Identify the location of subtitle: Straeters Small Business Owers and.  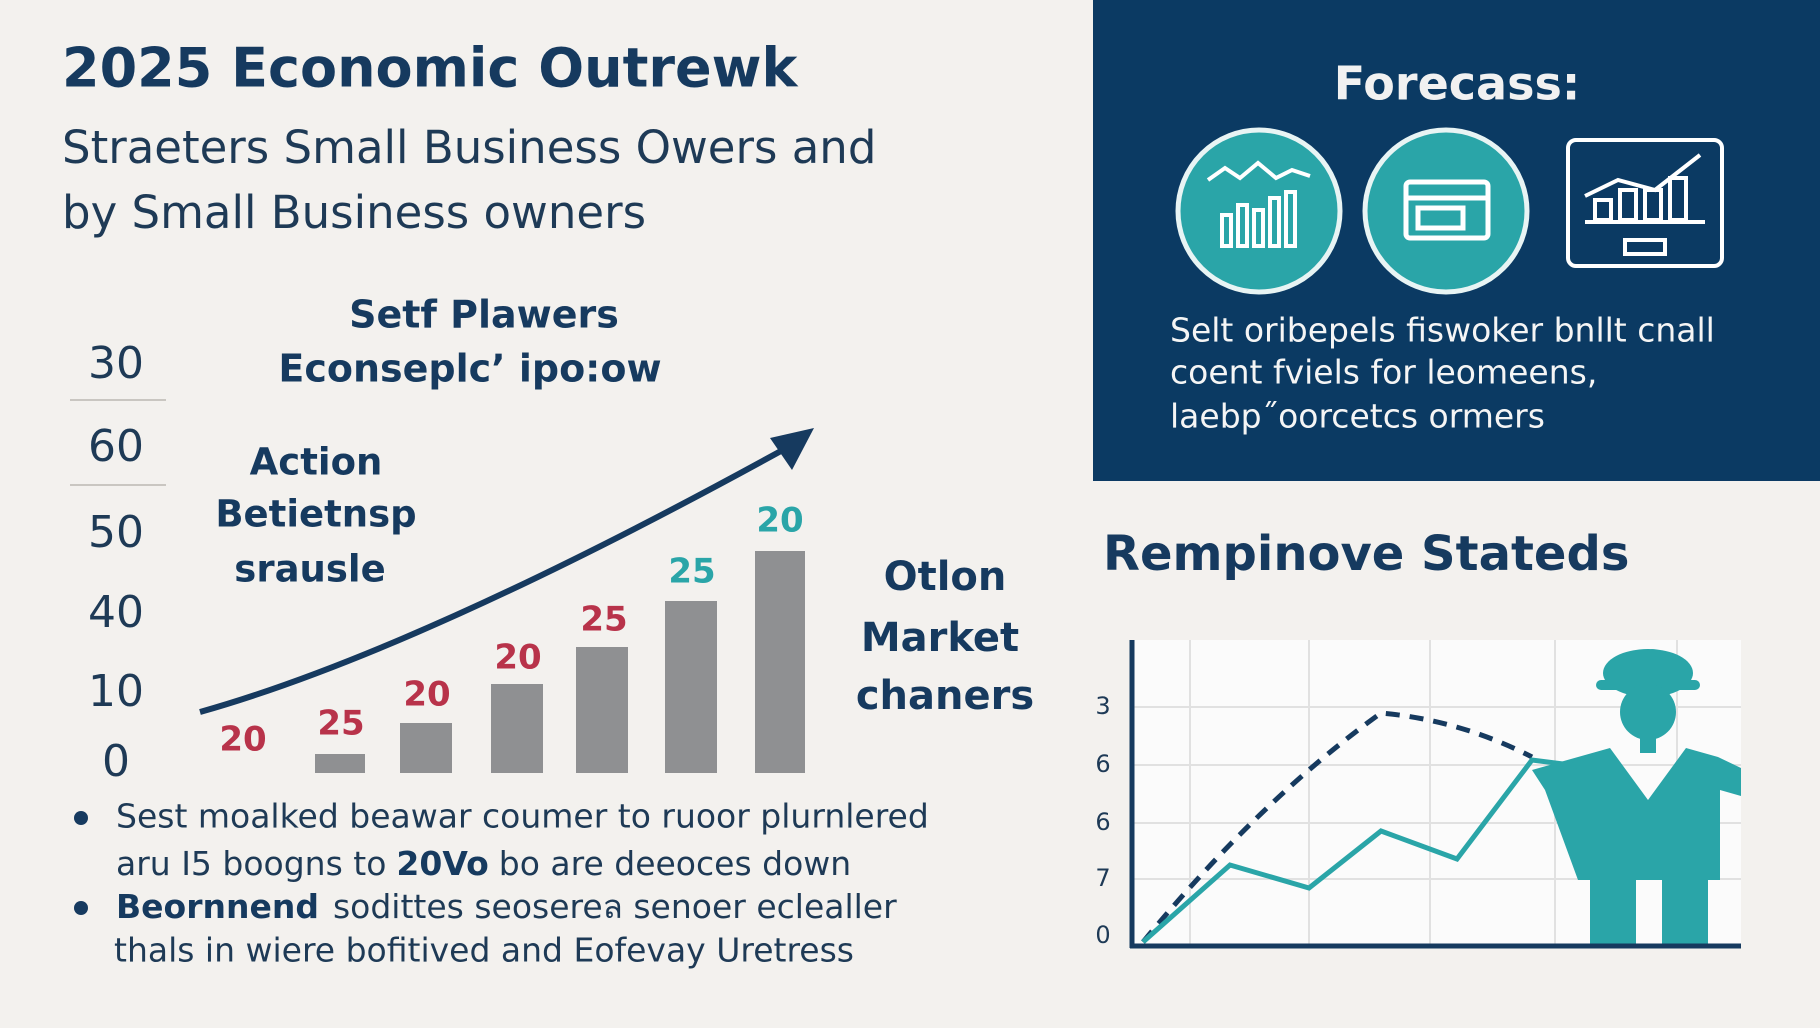
(469, 147).